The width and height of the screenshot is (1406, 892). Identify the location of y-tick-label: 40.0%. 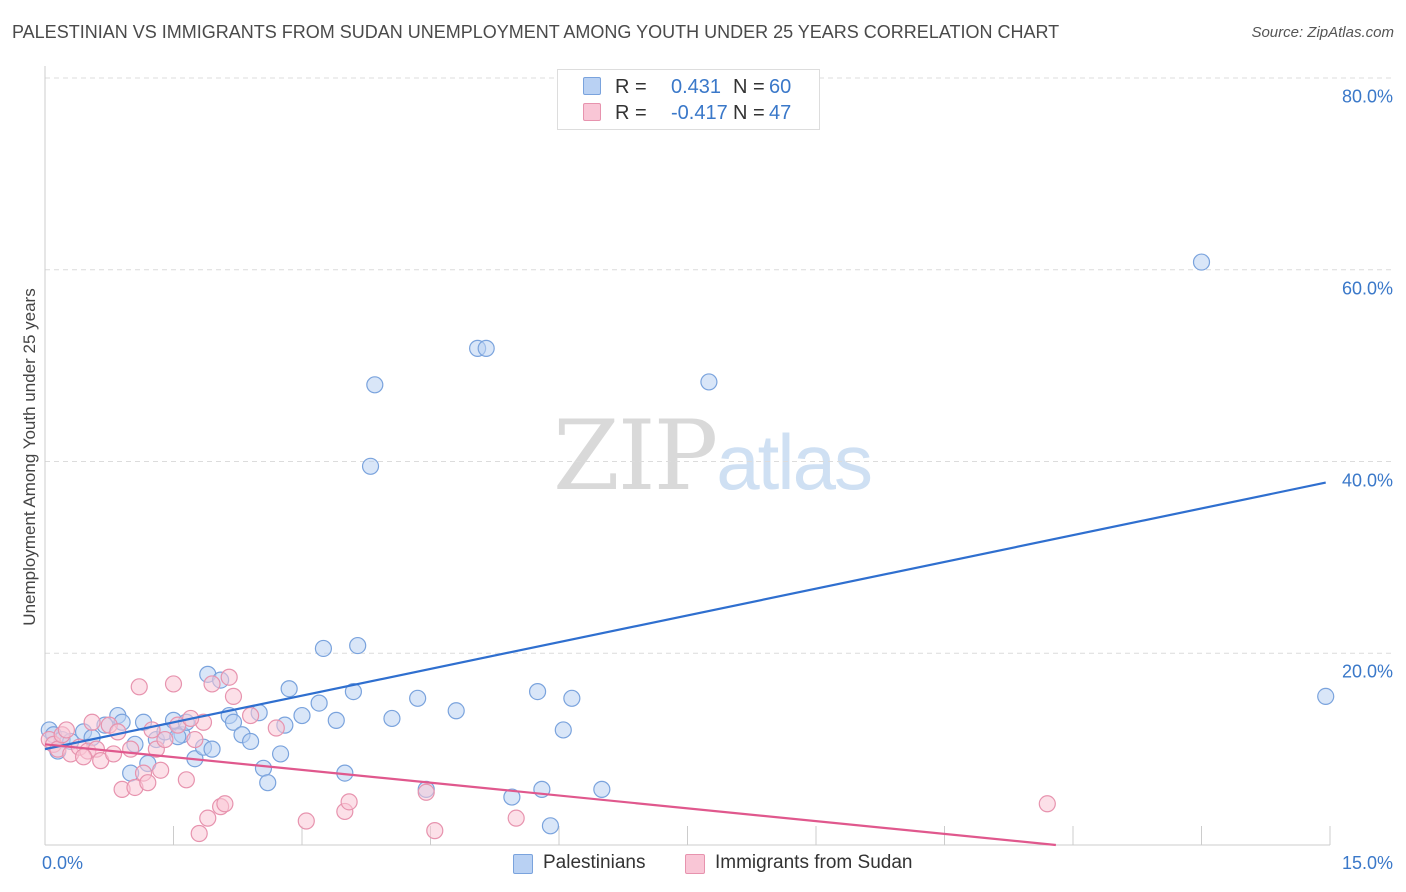
(1367, 480).